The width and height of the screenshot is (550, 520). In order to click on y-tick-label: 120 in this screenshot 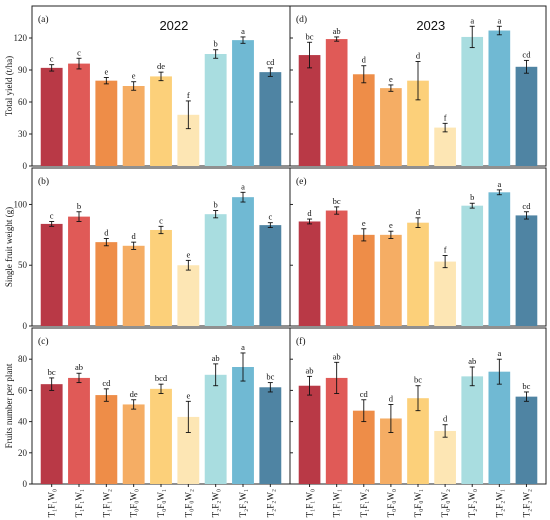, I will do `click(21, 38)`.